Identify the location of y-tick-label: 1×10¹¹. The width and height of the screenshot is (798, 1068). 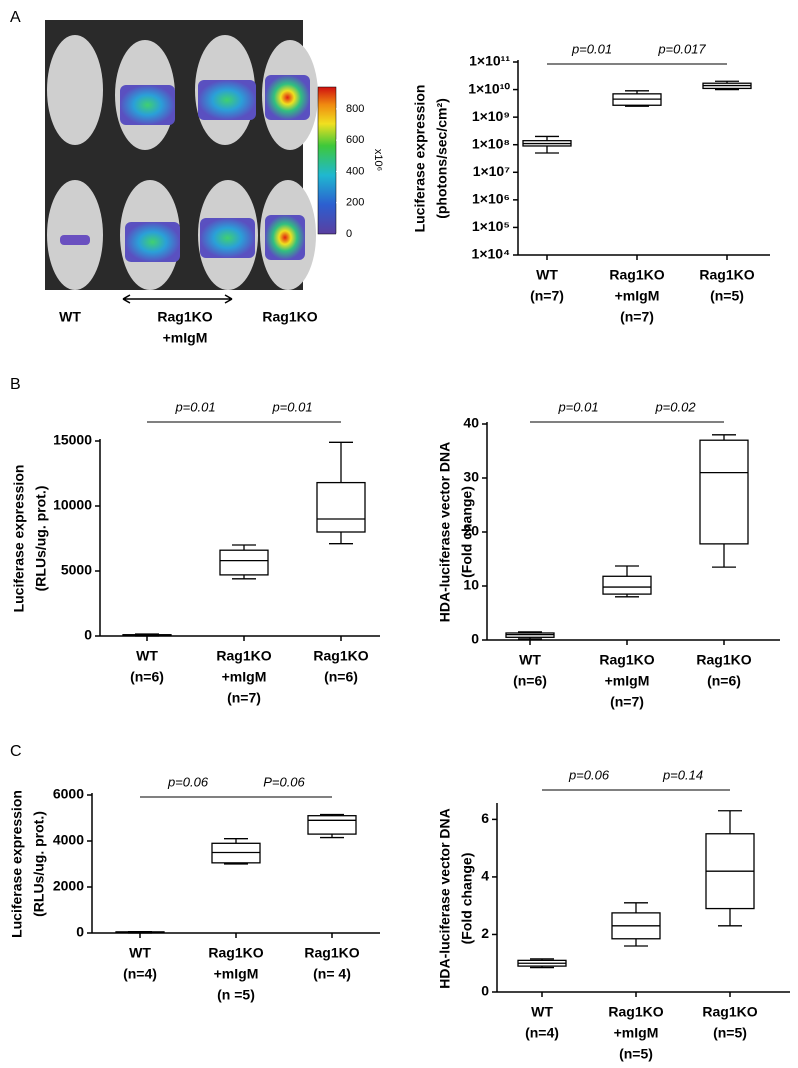
(489, 61).